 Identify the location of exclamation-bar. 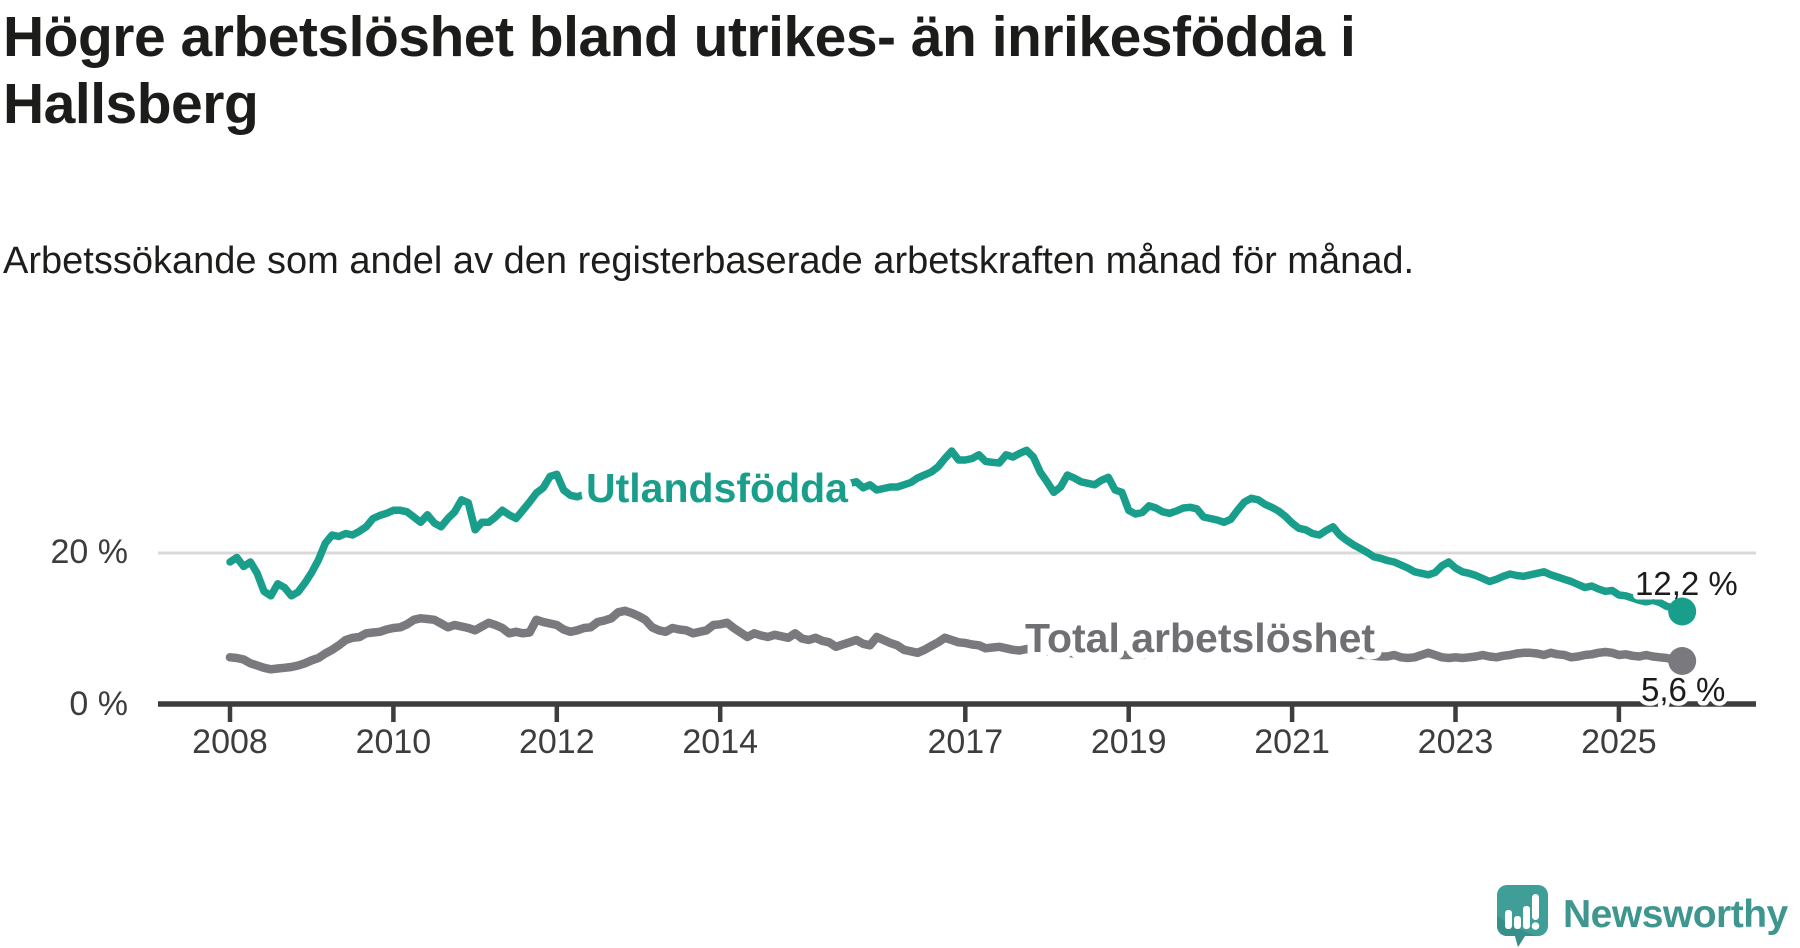
(1535, 907).